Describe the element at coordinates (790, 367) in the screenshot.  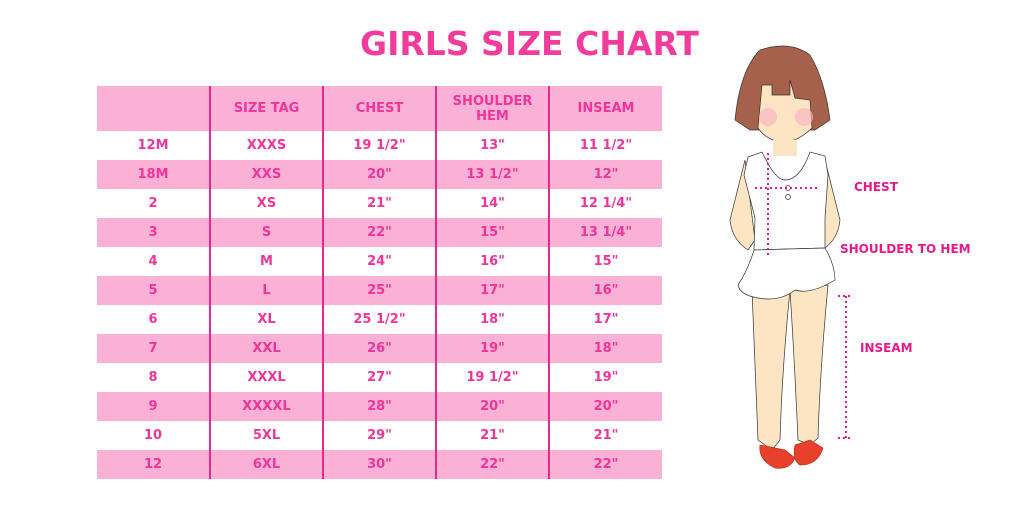
I see `legs` at that location.